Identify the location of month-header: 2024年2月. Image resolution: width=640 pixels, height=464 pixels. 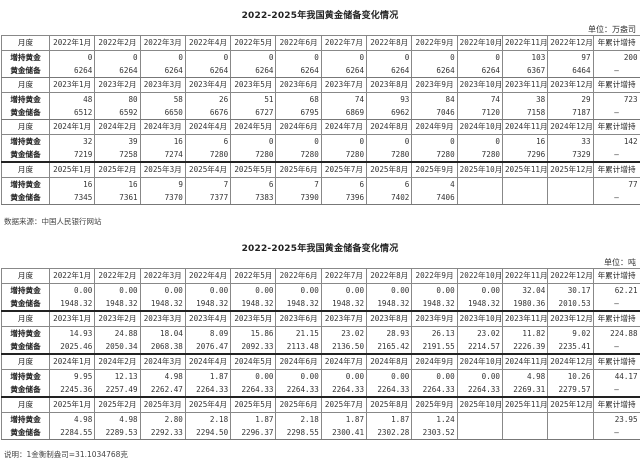
(117, 127).